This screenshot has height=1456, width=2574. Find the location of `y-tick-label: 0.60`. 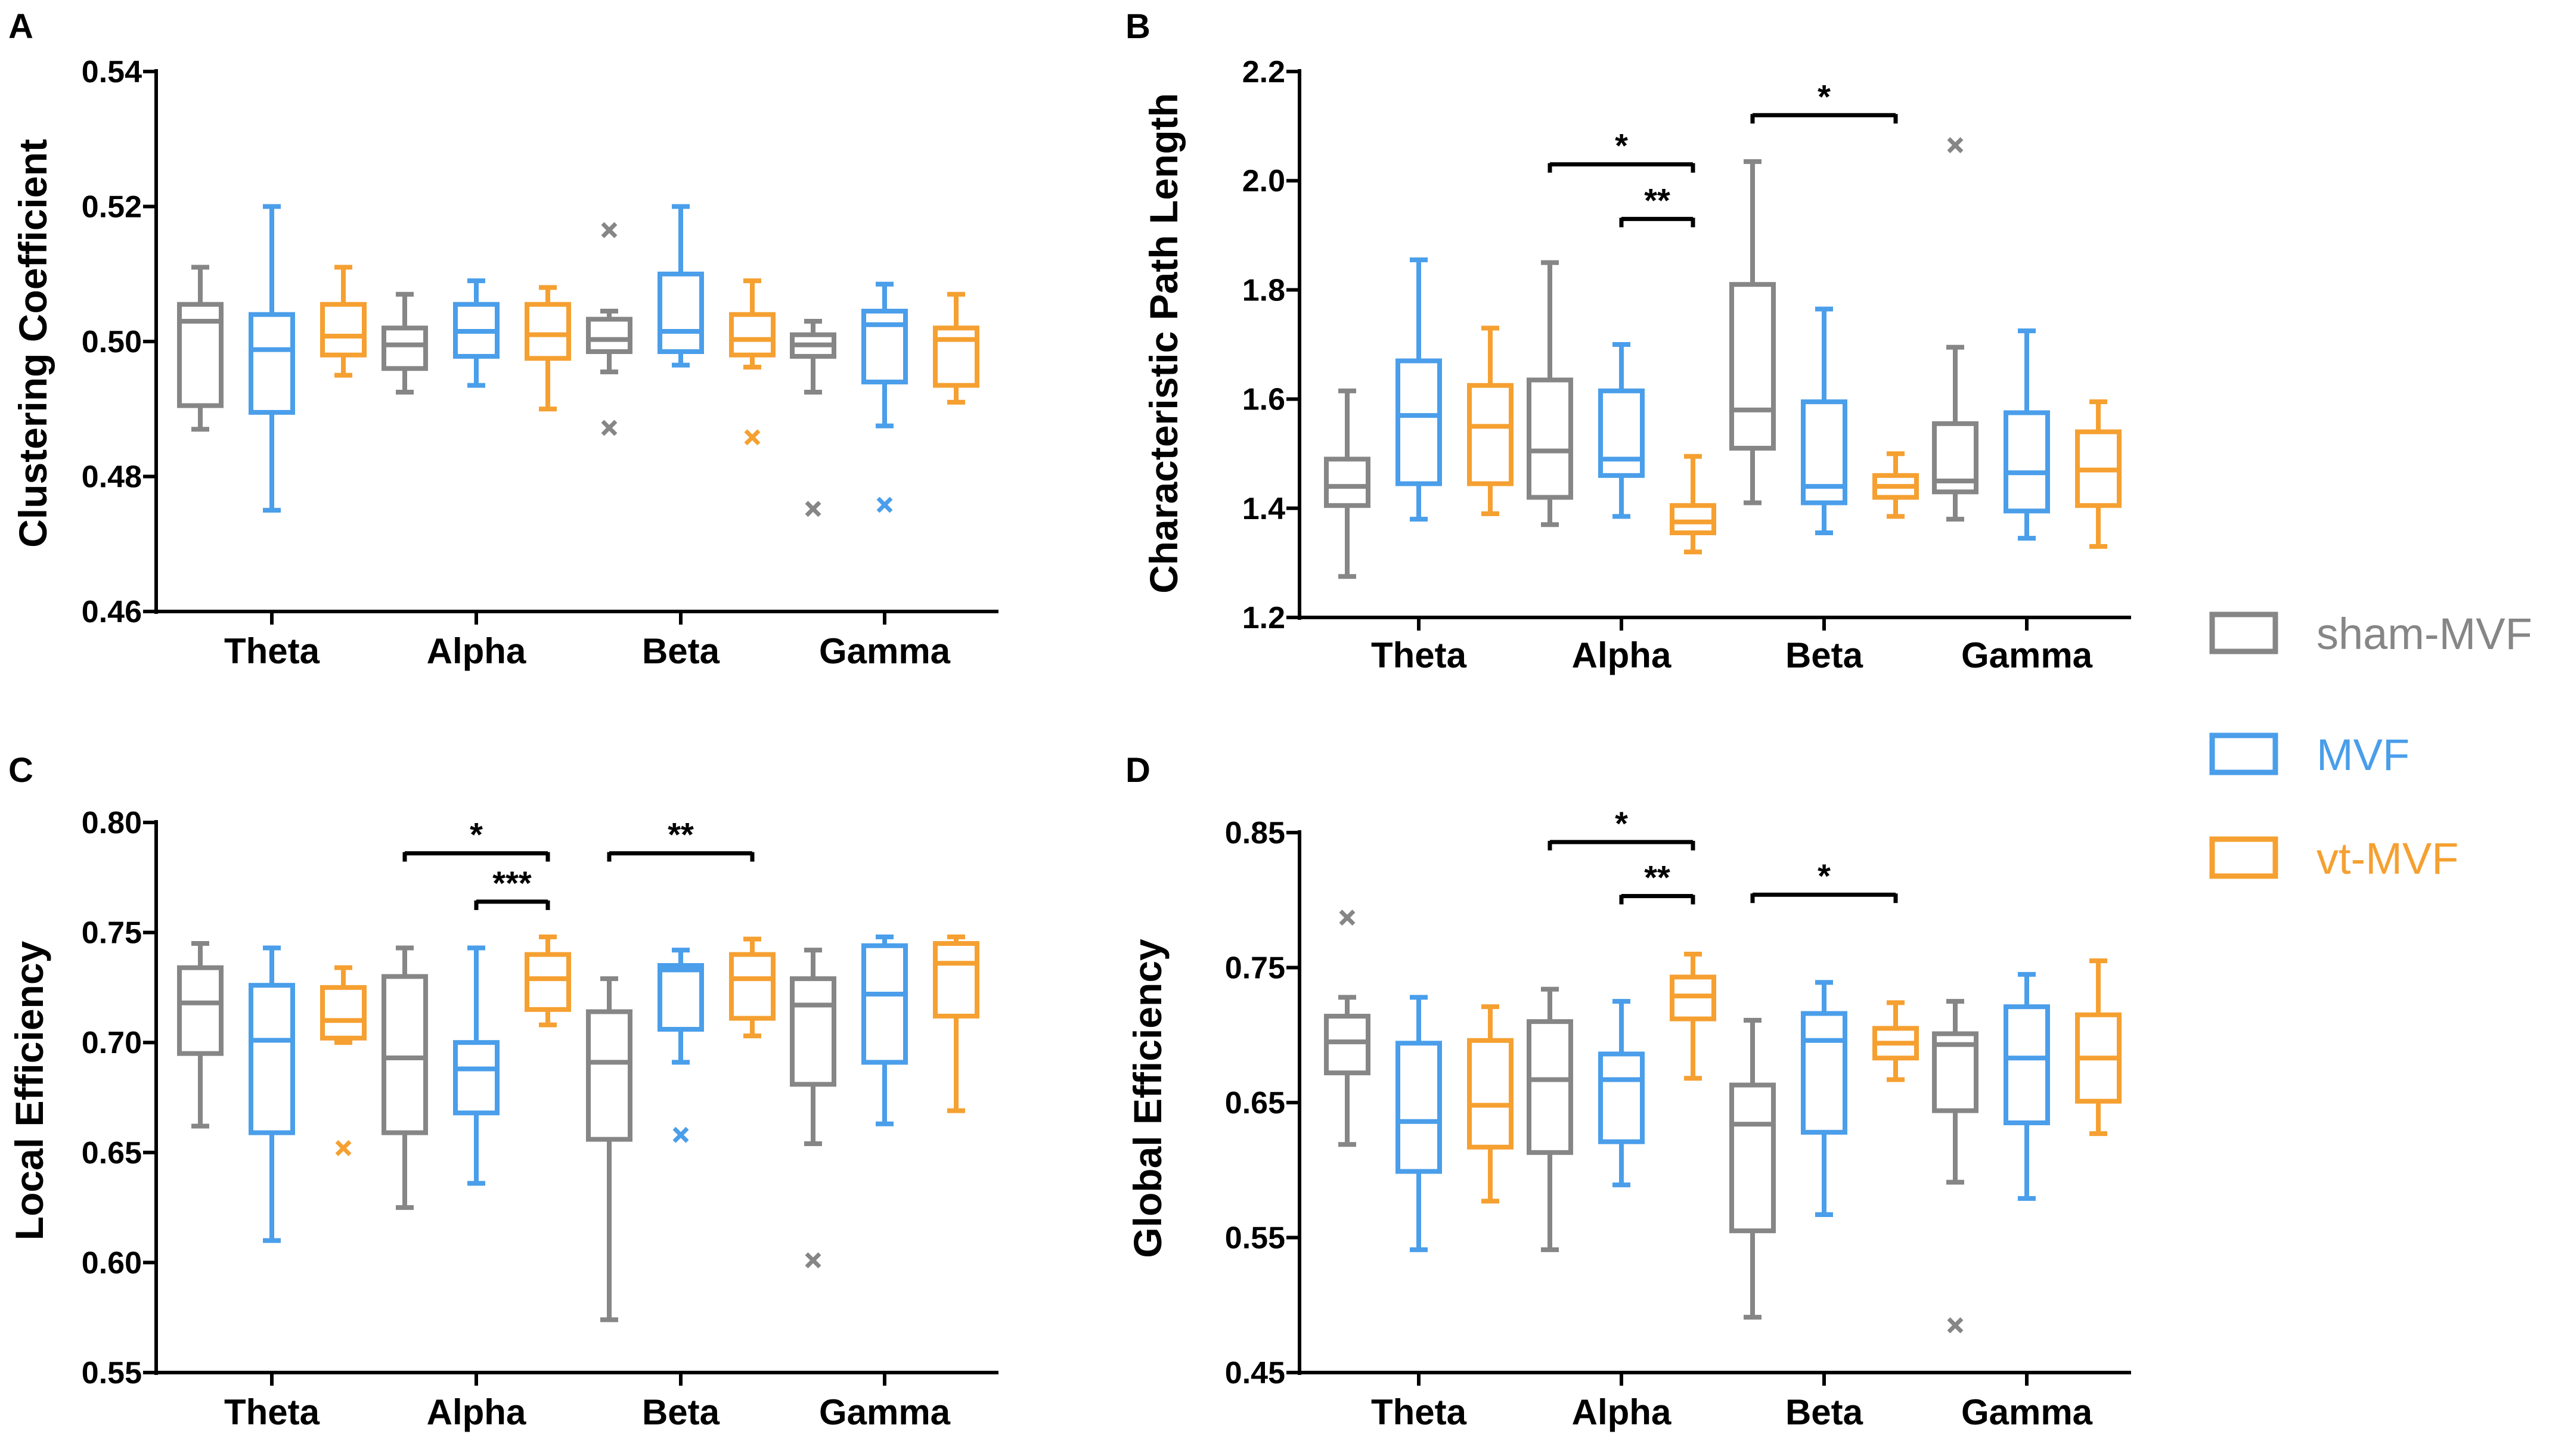

y-tick-label: 0.60 is located at coordinates (112, 1263).